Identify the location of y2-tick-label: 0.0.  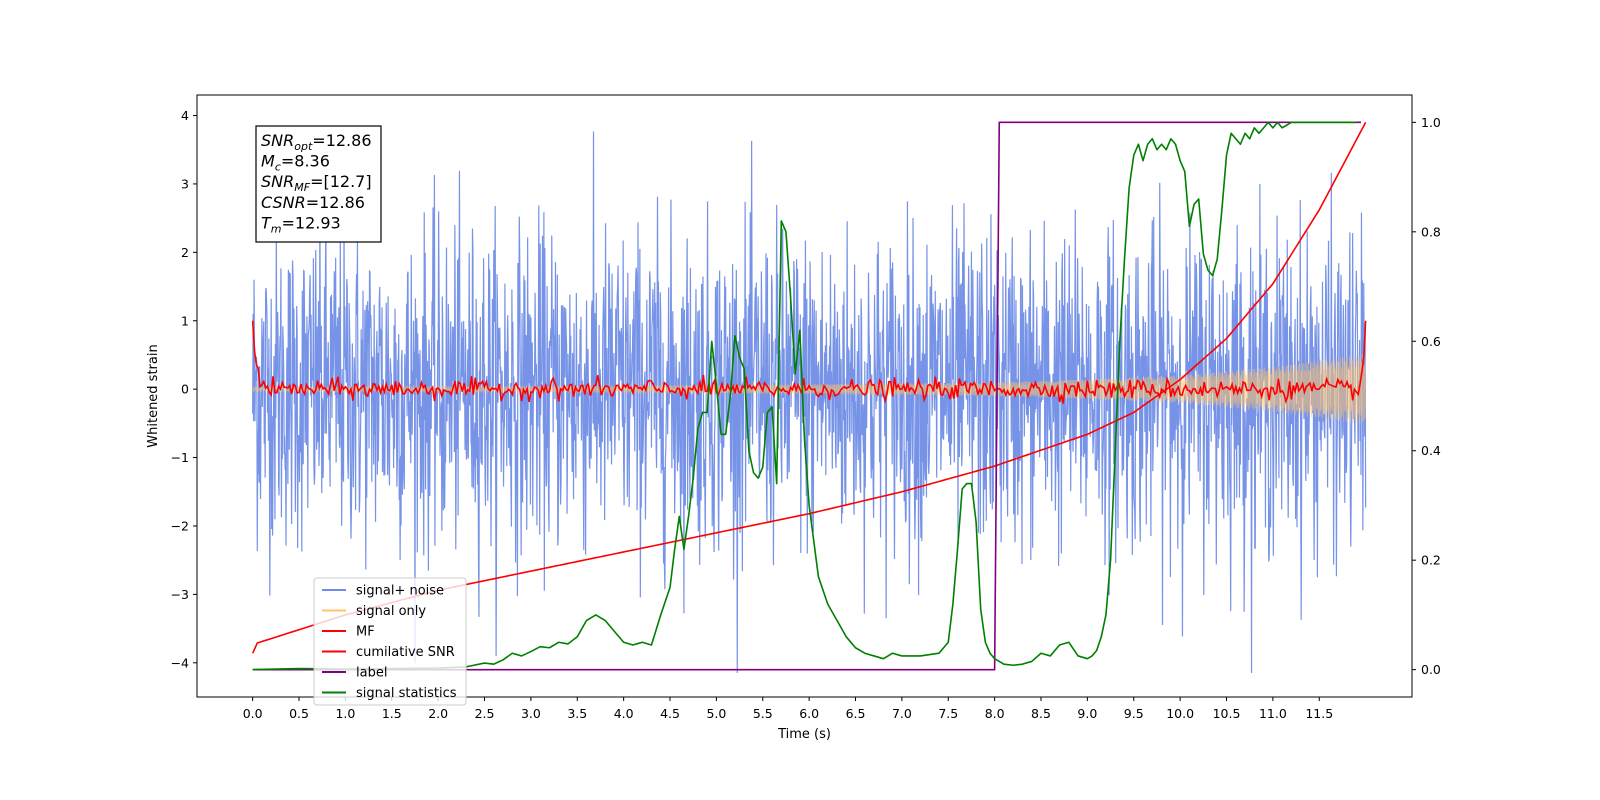
(1431, 669).